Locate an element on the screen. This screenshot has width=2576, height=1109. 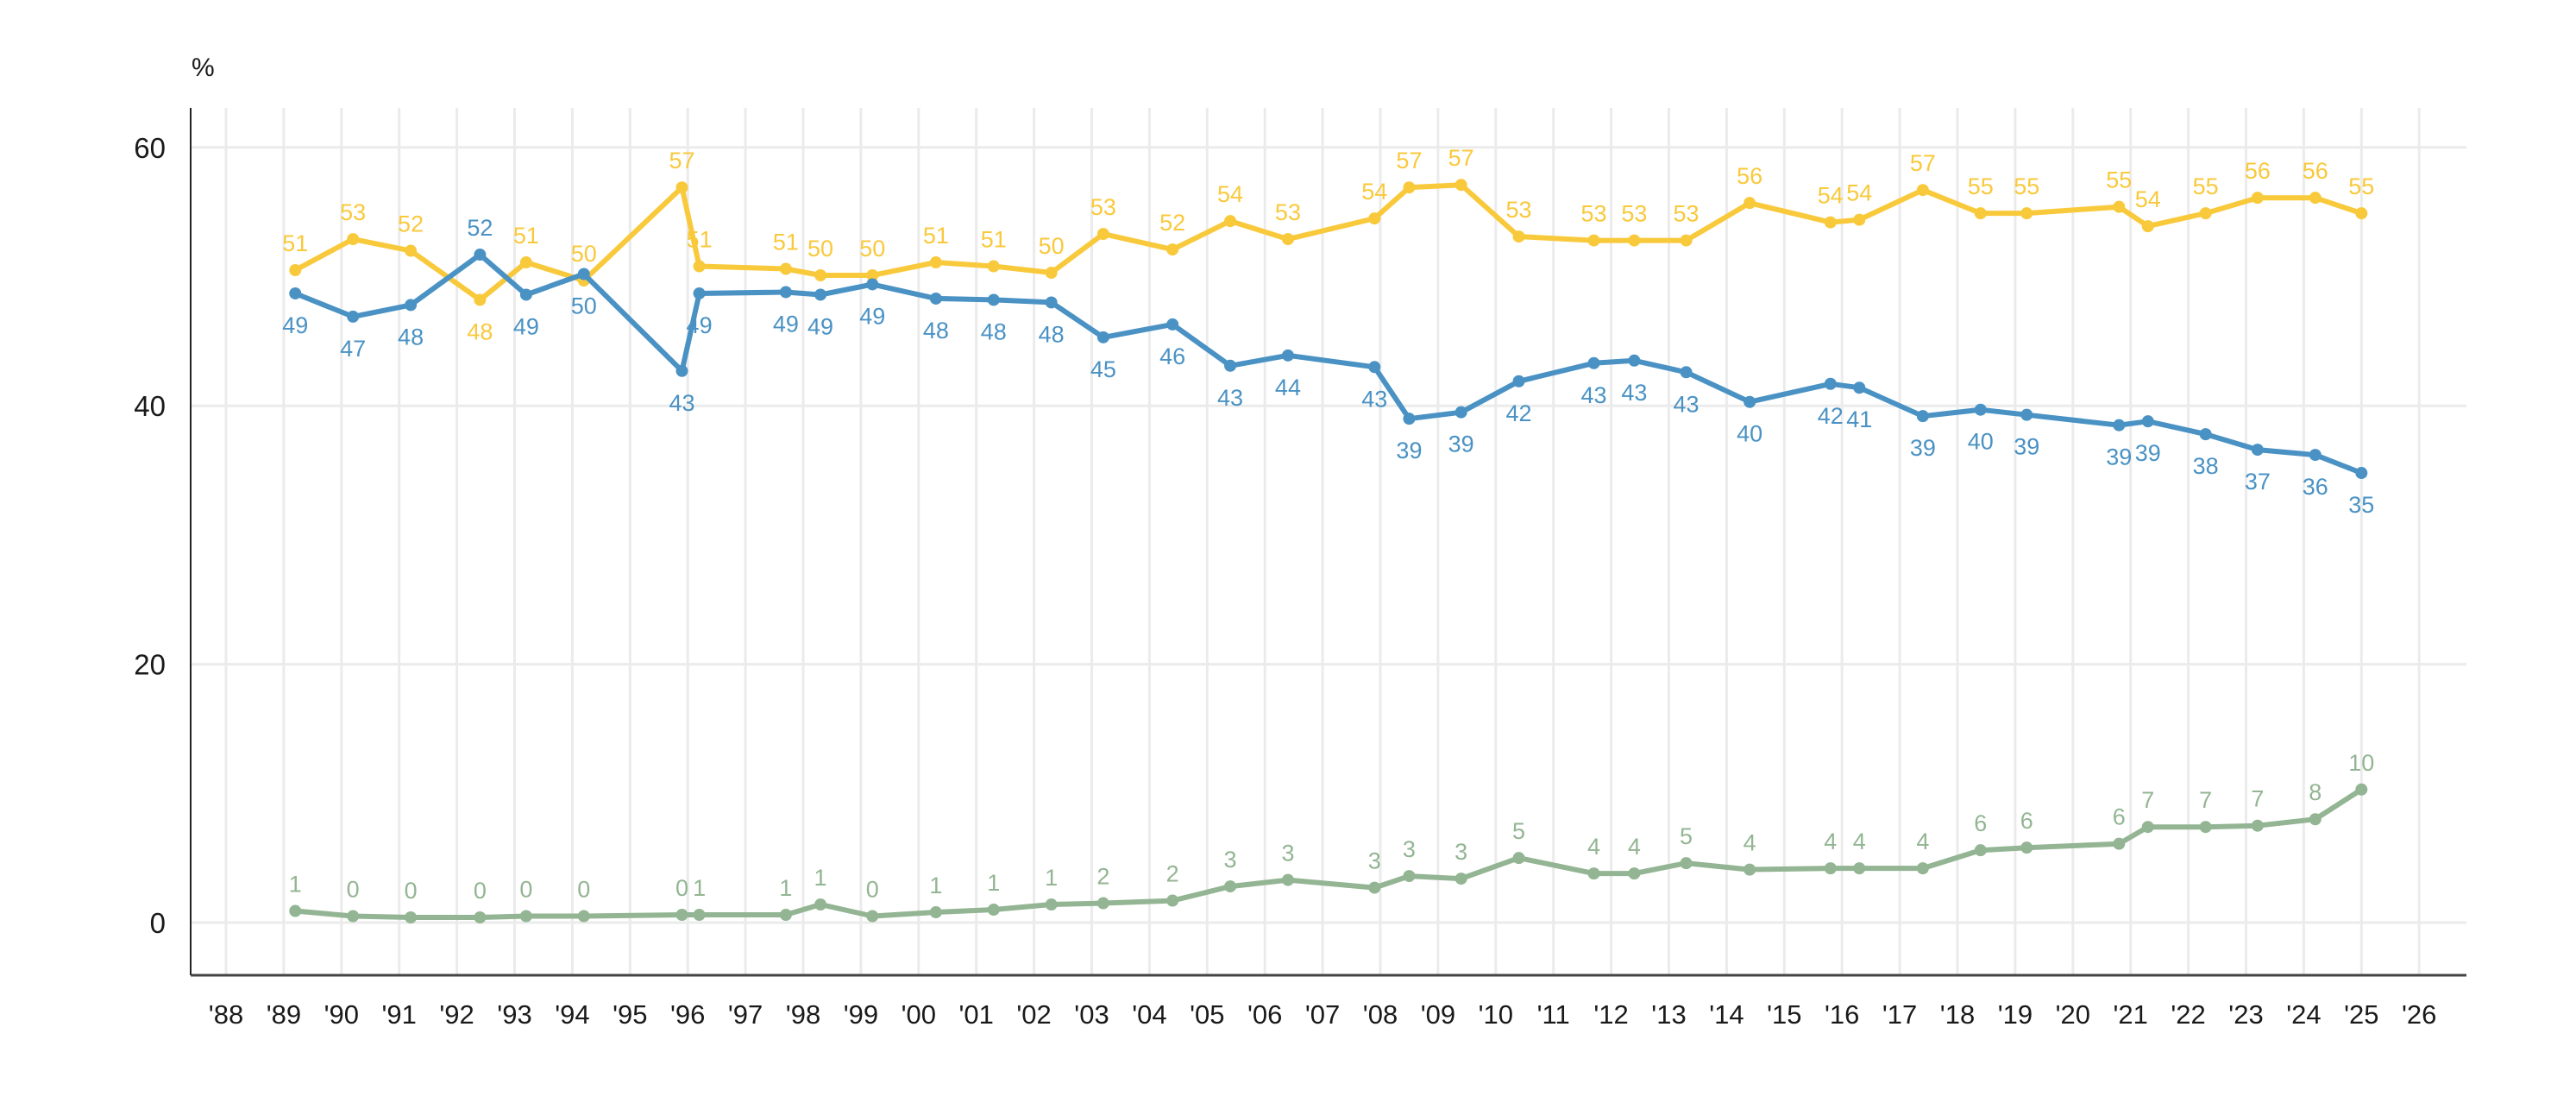
x-tick-label: '96 is located at coordinates (687, 1015).